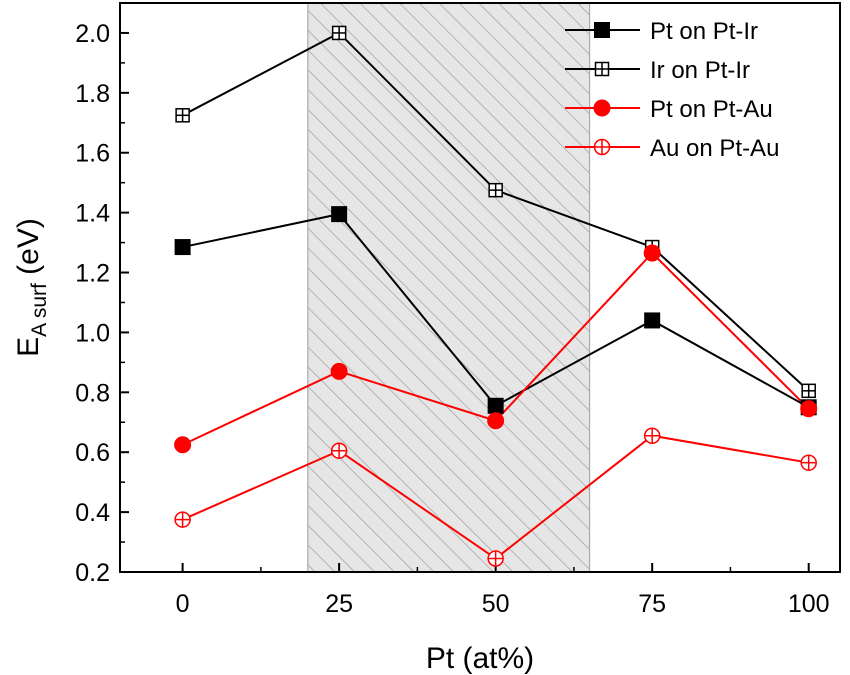 This screenshot has width=850, height=675. I want to click on legend-label: Au on Pt-Au, so click(714, 148).